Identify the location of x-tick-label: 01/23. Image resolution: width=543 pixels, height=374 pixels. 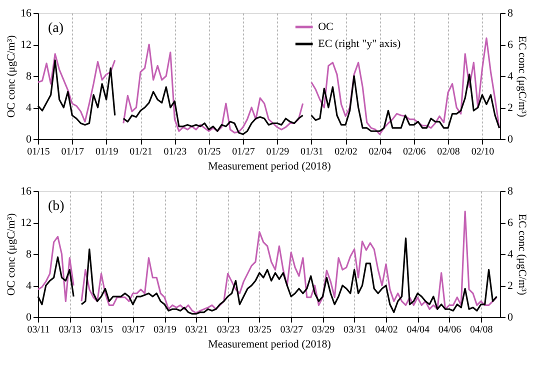
(175, 152).